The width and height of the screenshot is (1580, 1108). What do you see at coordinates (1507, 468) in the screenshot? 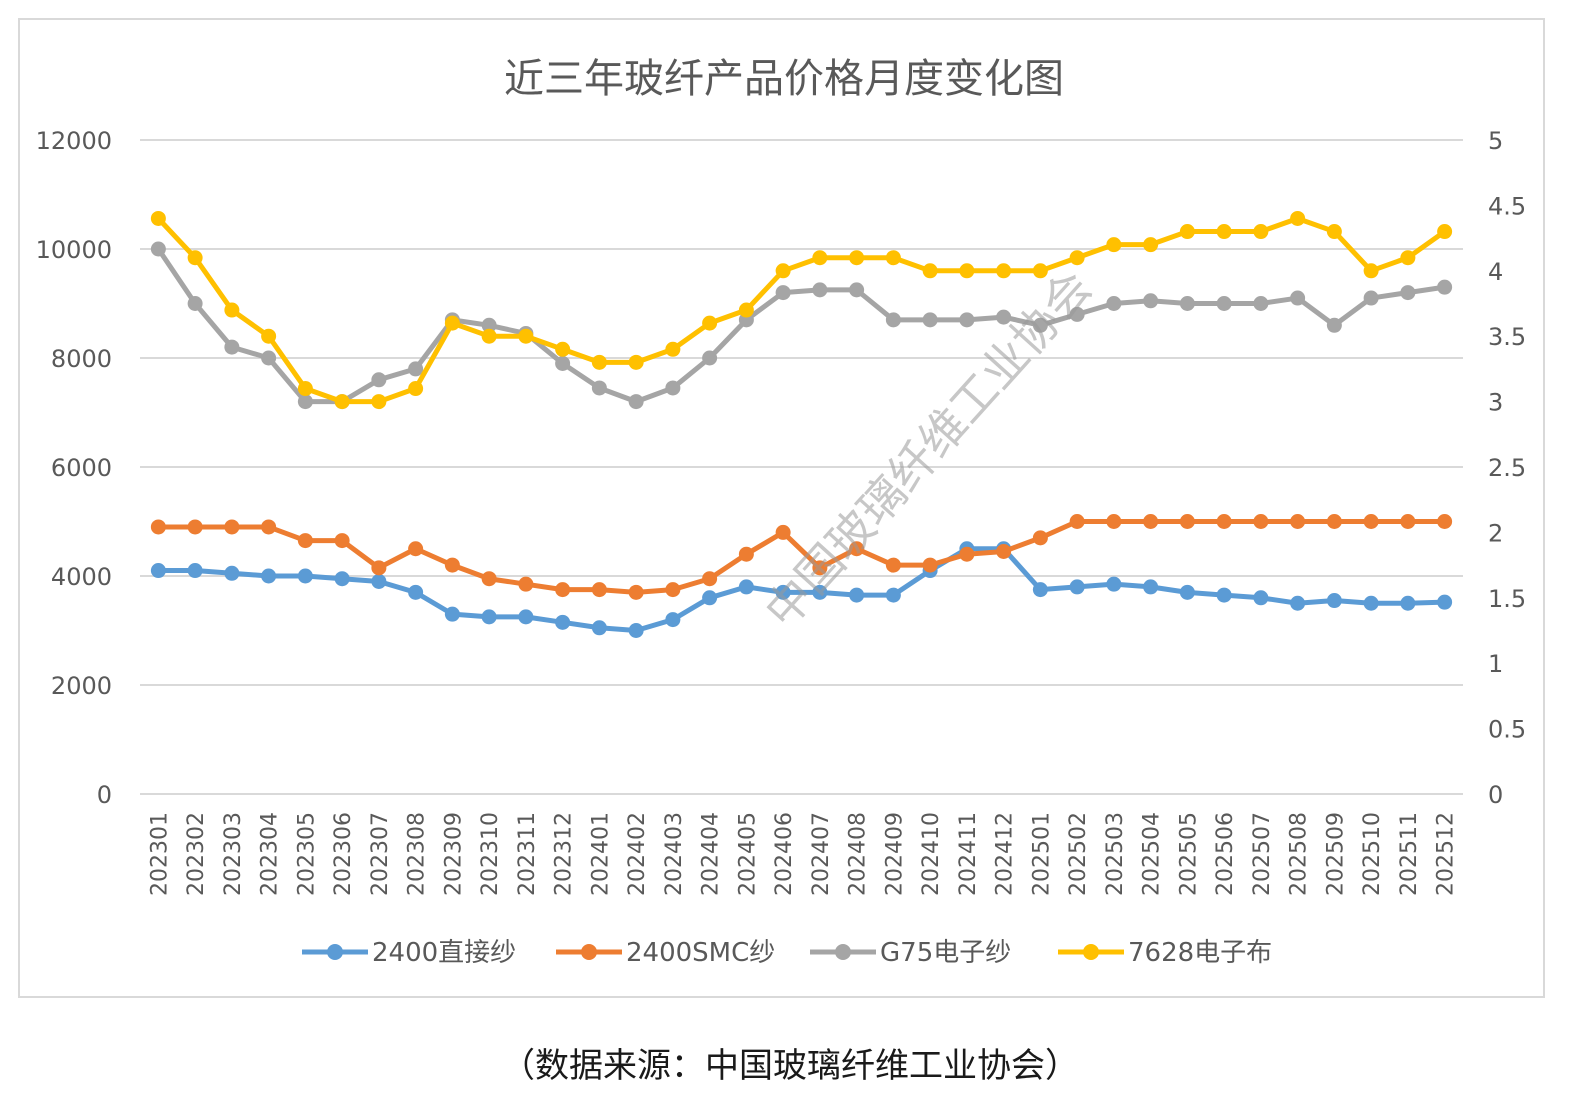
I see `right-tick-label: 2.5` at bounding box center [1507, 468].